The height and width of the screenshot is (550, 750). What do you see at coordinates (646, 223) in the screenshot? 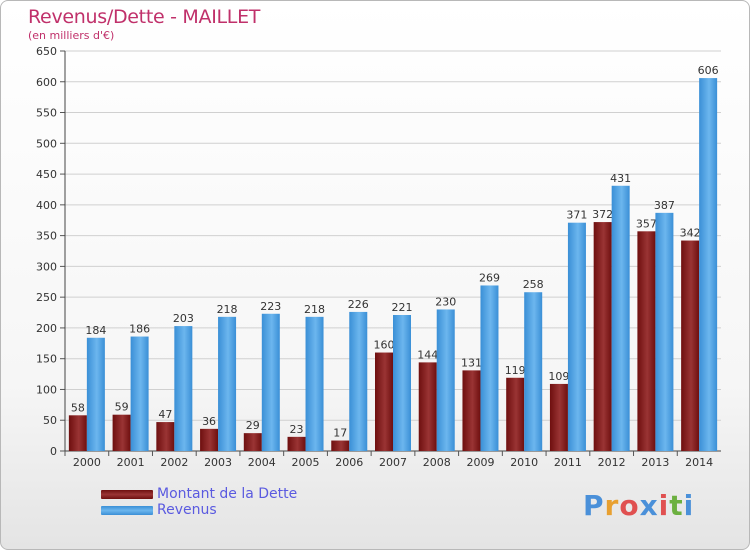
I see `value-label-debt: 357` at bounding box center [646, 223].